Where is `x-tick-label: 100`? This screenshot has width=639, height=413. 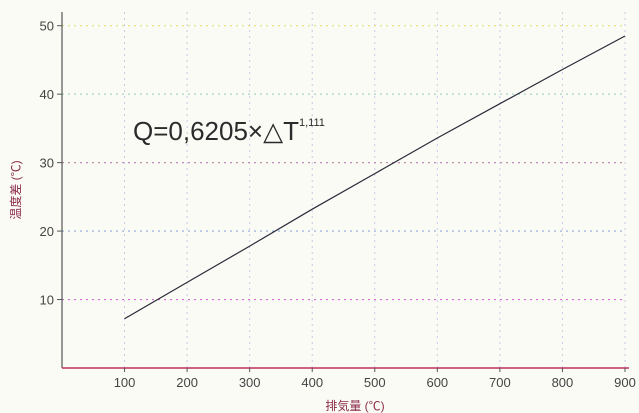 x-tick-label: 100 is located at coordinates (125, 382).